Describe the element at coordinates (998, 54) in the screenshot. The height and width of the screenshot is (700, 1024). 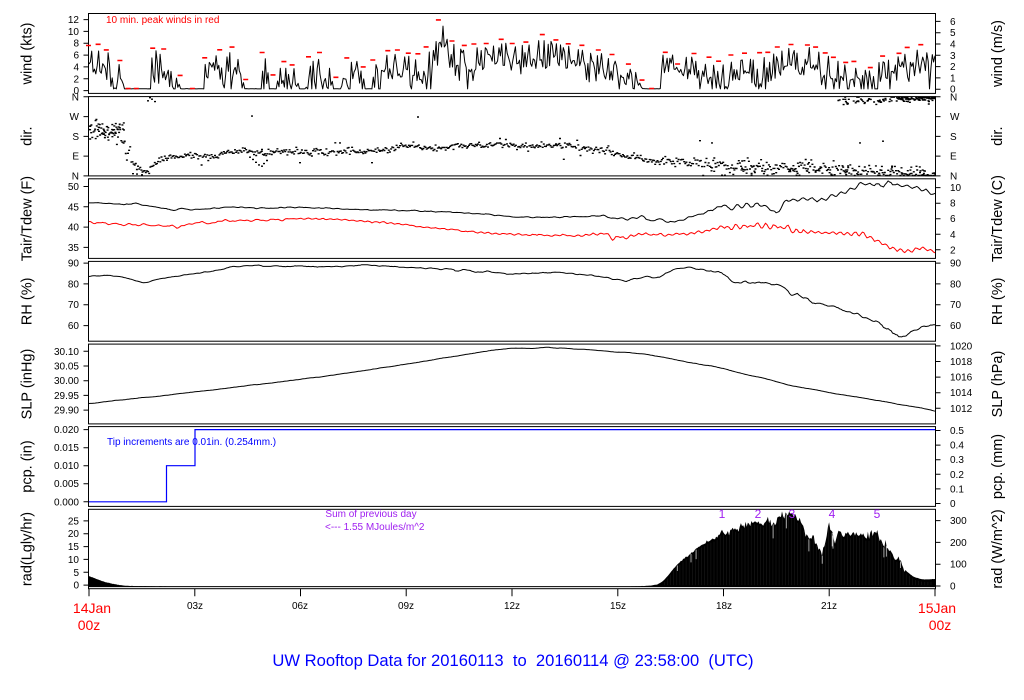
I see `svg-text: wind (m/s)` at that location.